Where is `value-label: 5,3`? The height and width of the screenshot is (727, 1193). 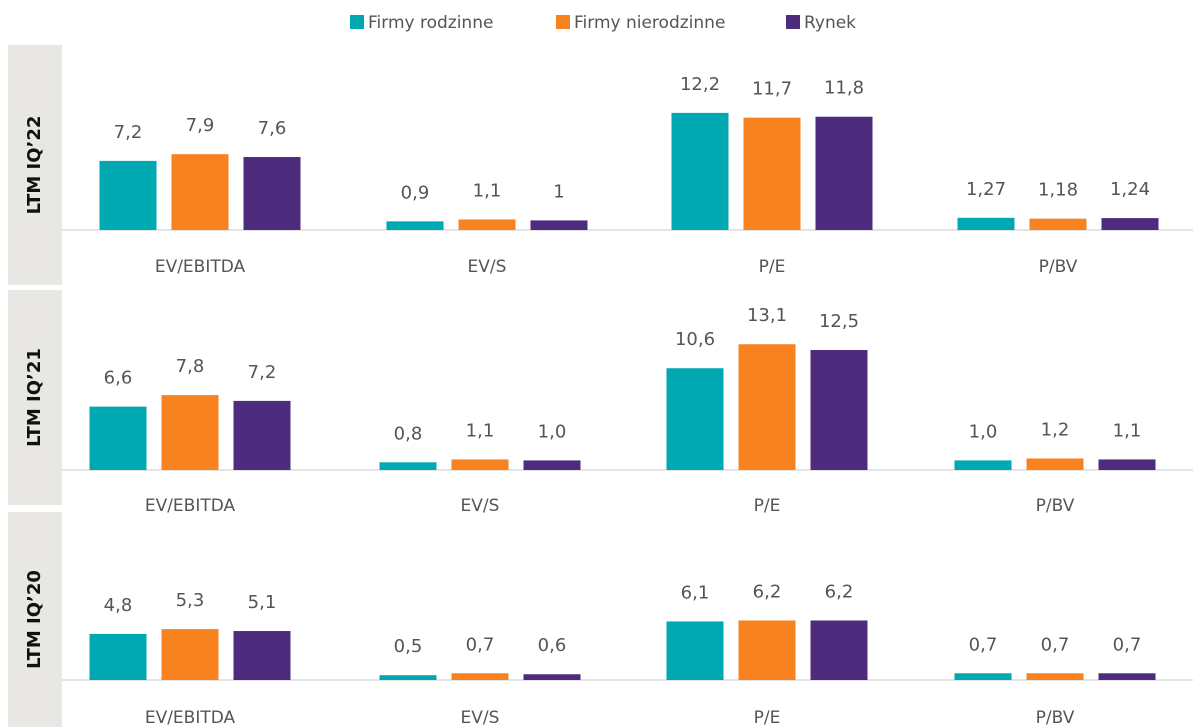
value-label: 5,3 is located at coordinates (190, 600).